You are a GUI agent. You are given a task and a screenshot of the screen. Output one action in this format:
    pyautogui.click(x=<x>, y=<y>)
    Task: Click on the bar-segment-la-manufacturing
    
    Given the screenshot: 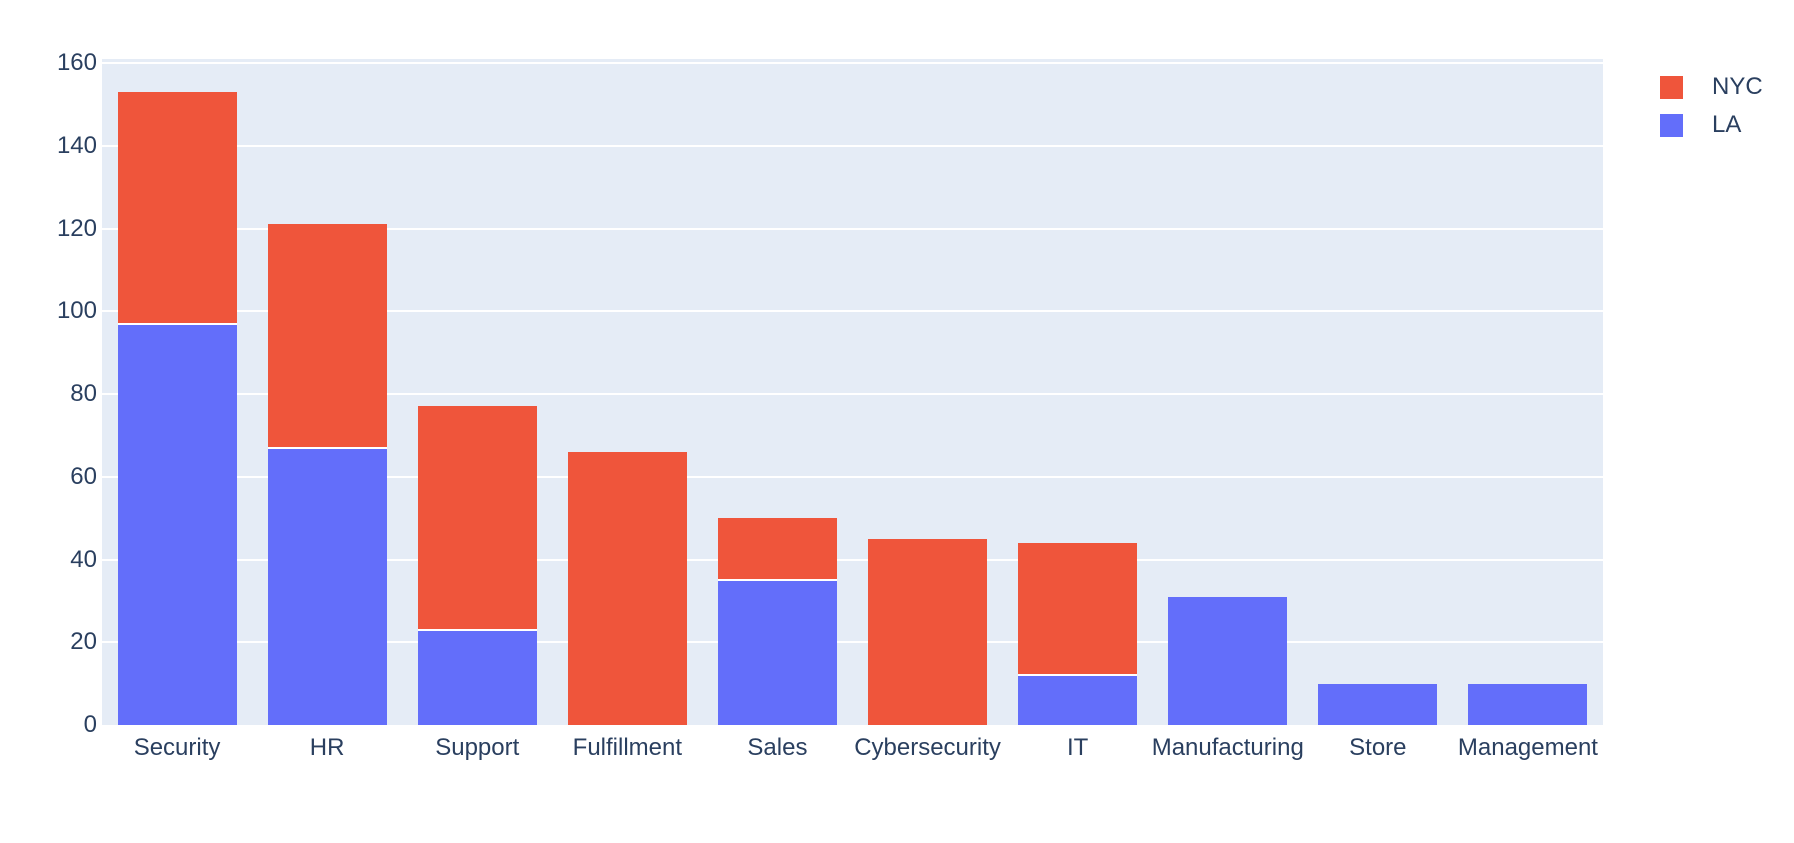 What is the action you would take?
    pyautogui.click(x=1228, y=660)
    